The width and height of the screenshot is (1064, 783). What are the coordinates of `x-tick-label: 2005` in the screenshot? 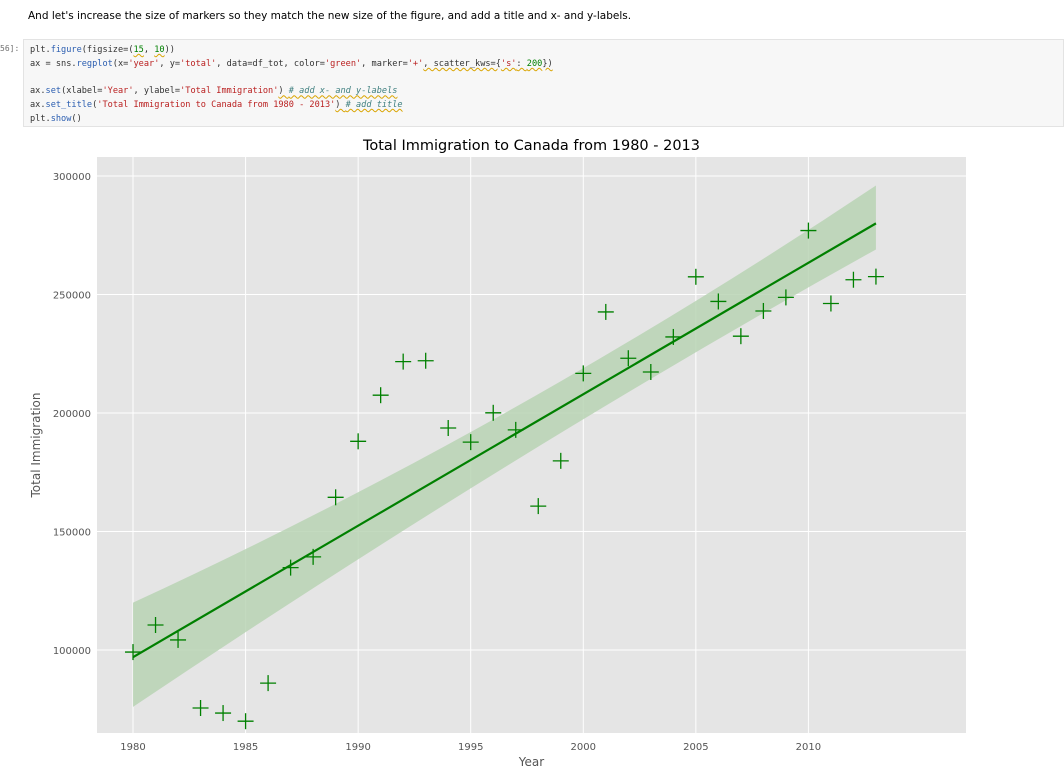 It's located at (695, 747).